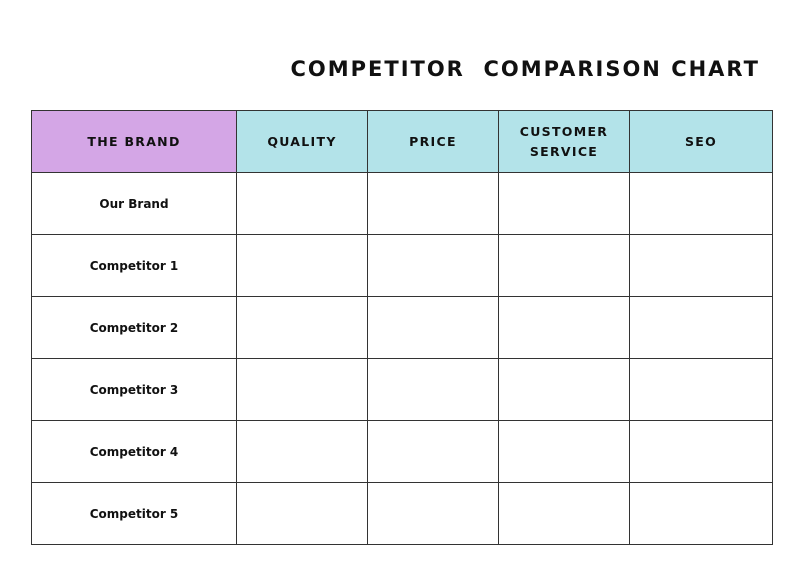  I want to click on brand-name-cell: Competitor 2, so click(134, 327).